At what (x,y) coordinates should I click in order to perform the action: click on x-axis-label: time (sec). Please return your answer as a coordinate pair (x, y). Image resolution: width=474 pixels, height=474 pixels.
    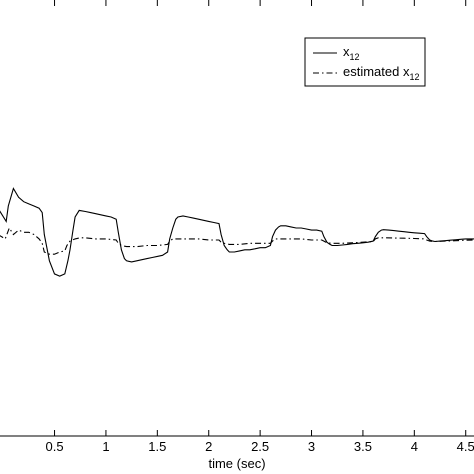
    Looking at the image, I should click on (236, 463).